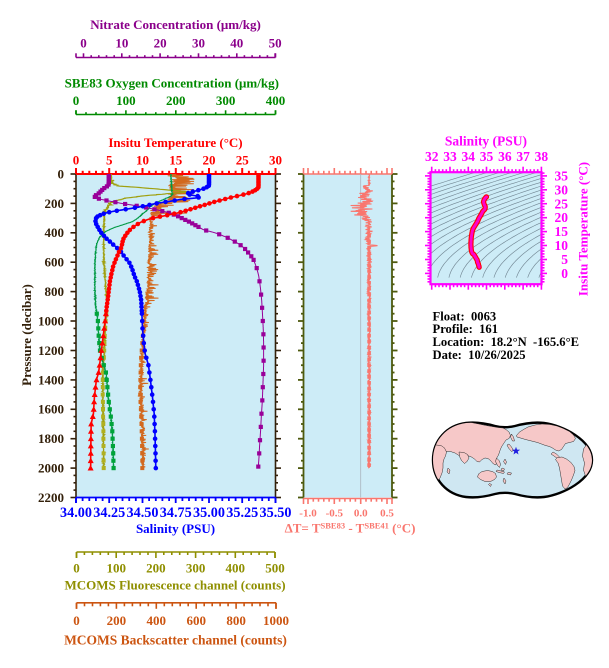 The height and width of the screenshot is (668, 609). What do you see at coordinates (308, 513) in the screenshot?
I see `svg-text: -1.0` at bounding box center [308, 513].